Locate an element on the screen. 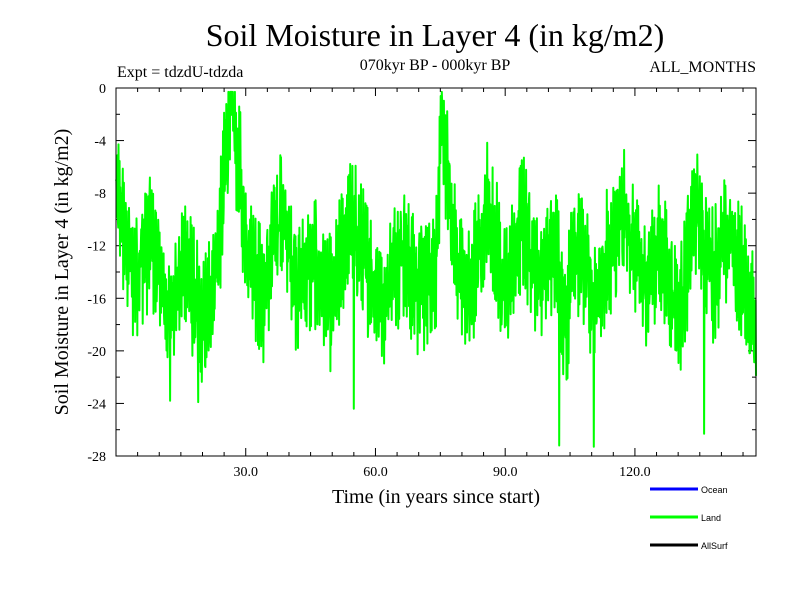 The height and width of the screenshot is (600, 800). y-axis-label: Soil Moisture in Layer 4 (in kg/m2) is located at coordinates (62, 272).